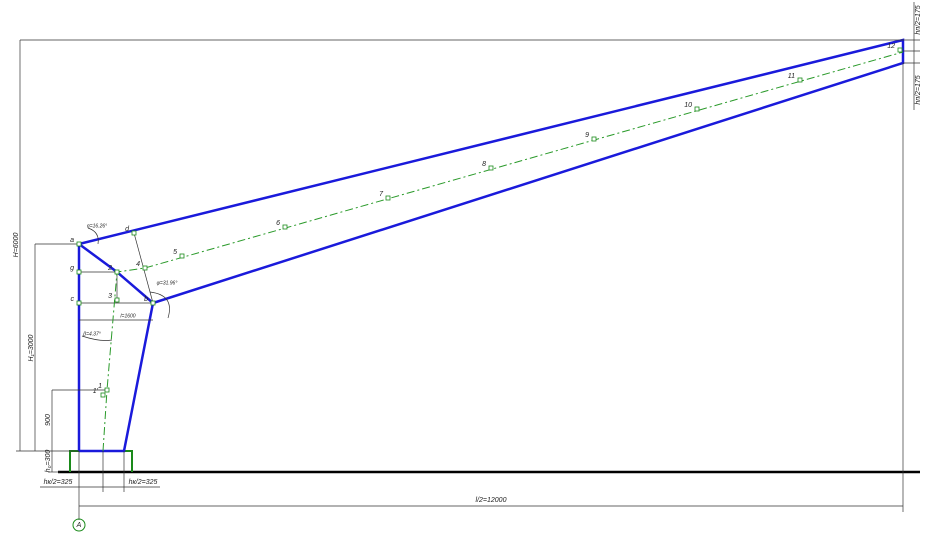 The height and width of the screenshot is (536, 933). What do you see at coordinates (110, 296) in the screenshot?
I see `node-label: 3` at bounding box center [110, 296].